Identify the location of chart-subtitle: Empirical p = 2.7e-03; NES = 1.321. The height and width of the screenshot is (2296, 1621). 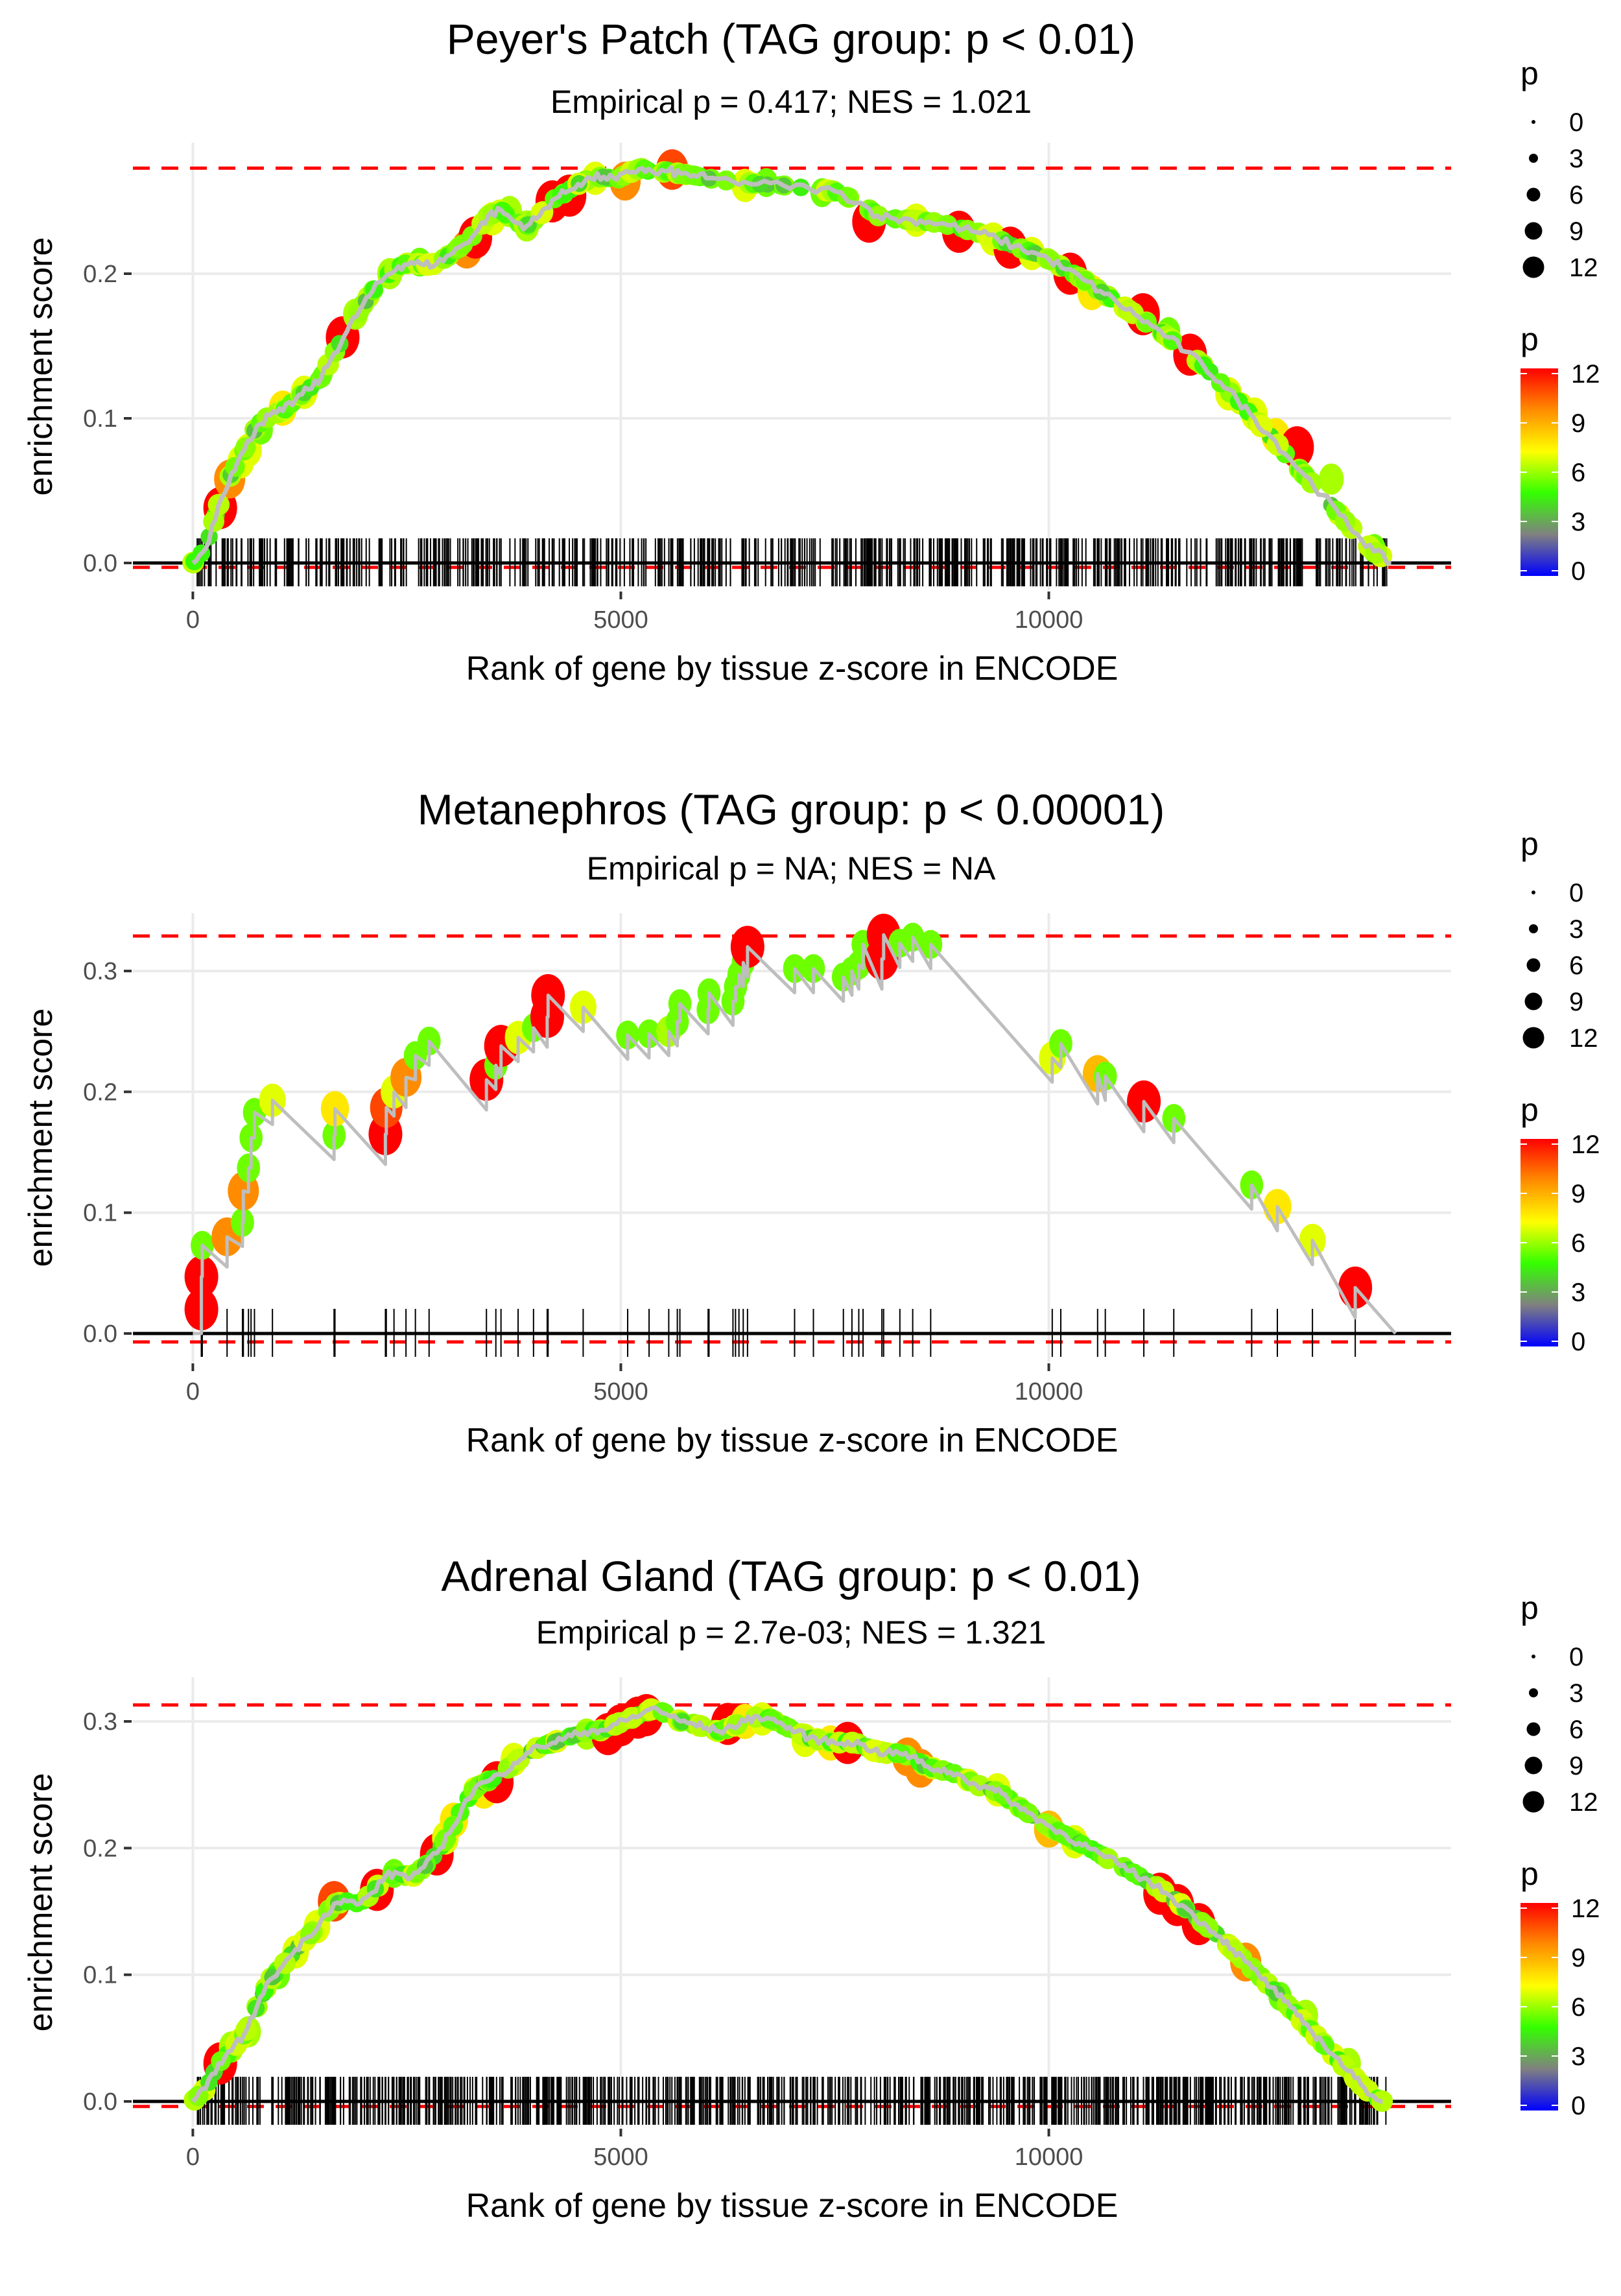
(791, 1632).